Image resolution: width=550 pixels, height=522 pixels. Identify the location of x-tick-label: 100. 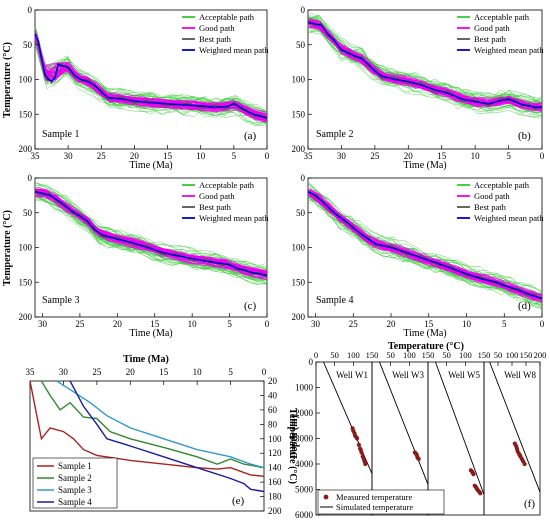
(409, 355).